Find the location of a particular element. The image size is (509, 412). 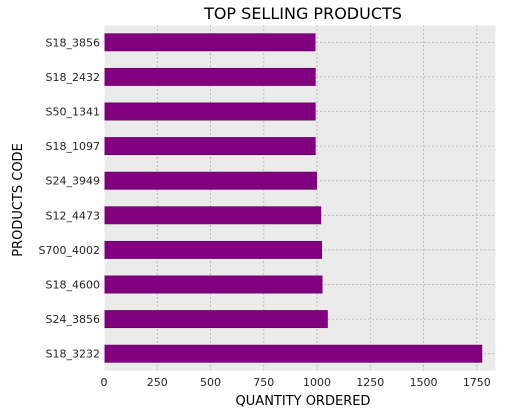

y-tick-label: S50_1341 is located at coordinates (73, 112).